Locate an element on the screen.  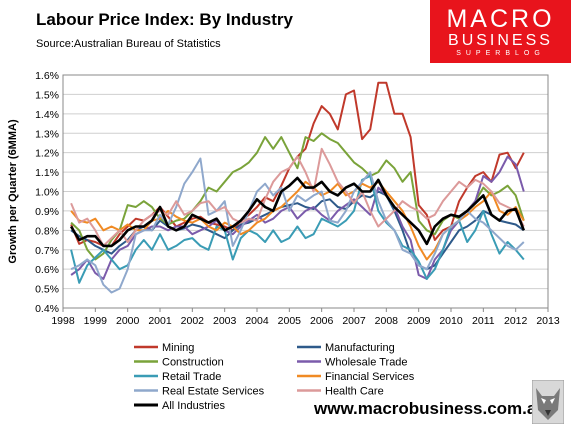
x-tick-label: 2008 is located at coordinates (387, 321).